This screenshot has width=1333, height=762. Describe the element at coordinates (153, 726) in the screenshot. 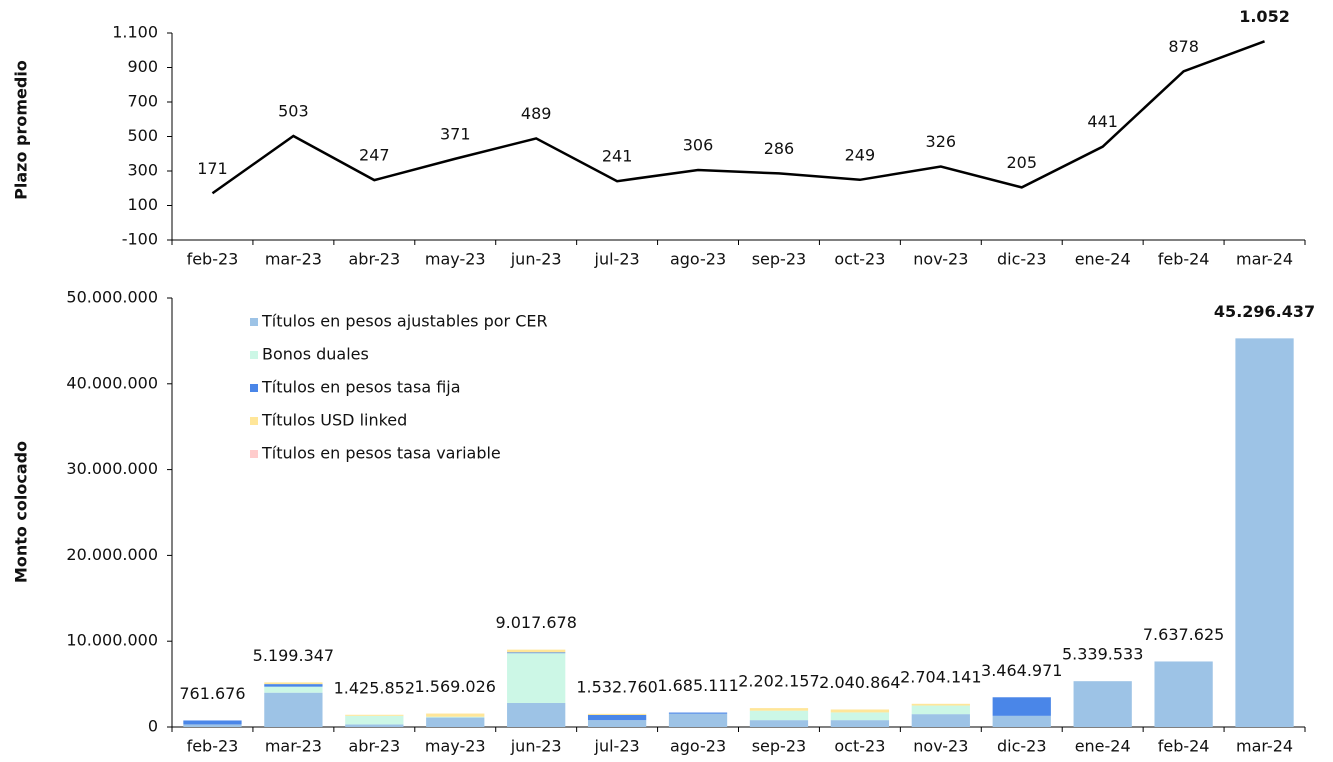

I see `y-tick-label: 0` at that location.